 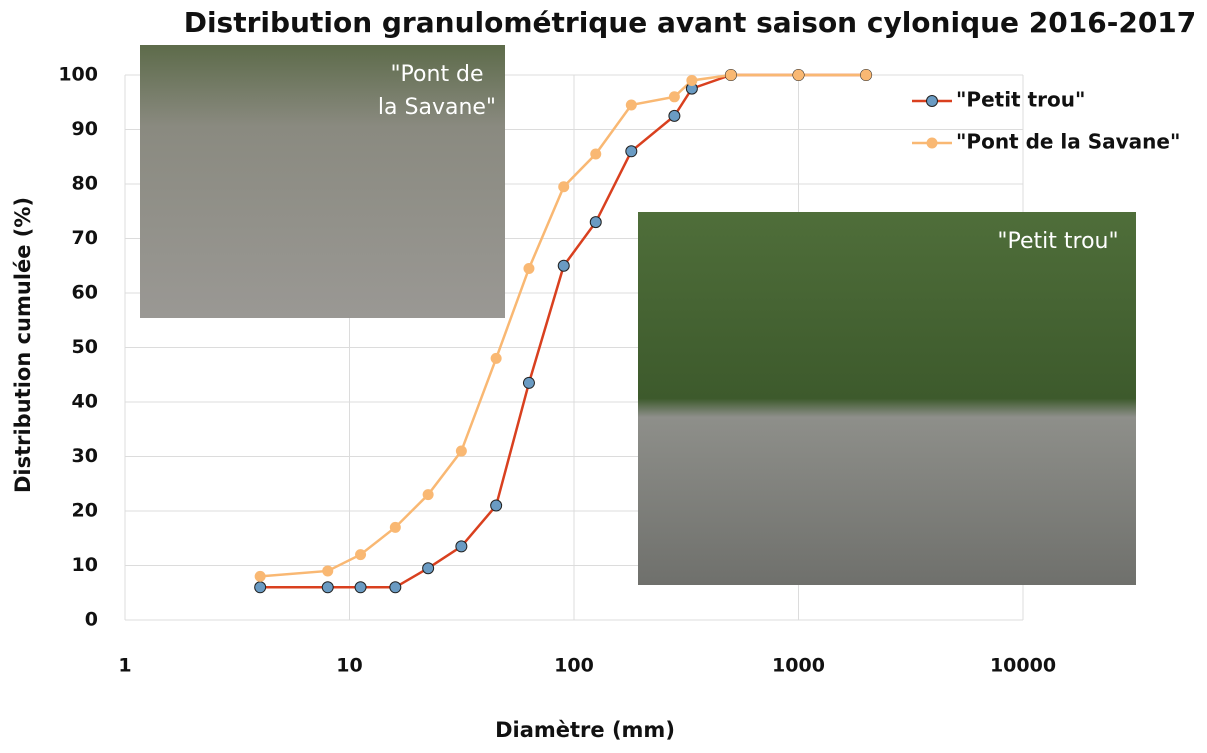 What do you see at coordinates (1057, 241) in the screenshot?
I see `photo-caption: "Petit trou"` at bounding box center [1057, 241].